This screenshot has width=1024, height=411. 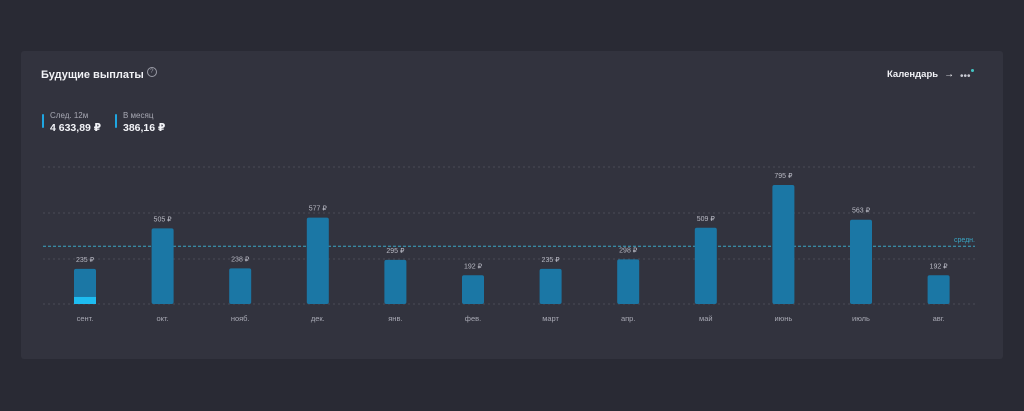 I want to click on card-title: Будущие выплаты, so click(x=92, y=75).